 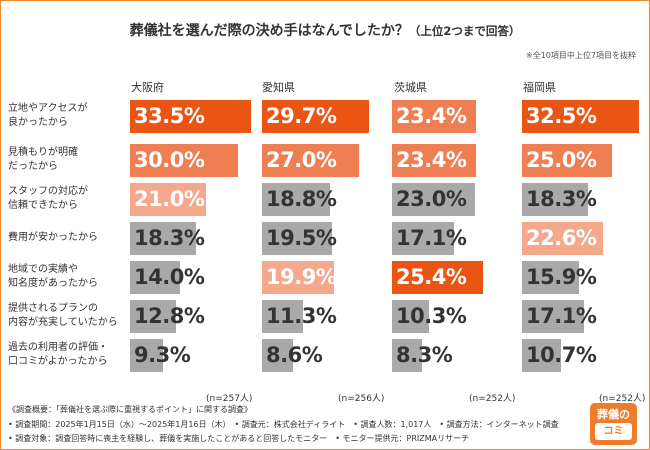 What do you see at coordinates (301, 160) in the screenshot?
I see `bar-value-label: 27.0%` at bounding box center [301, 160].